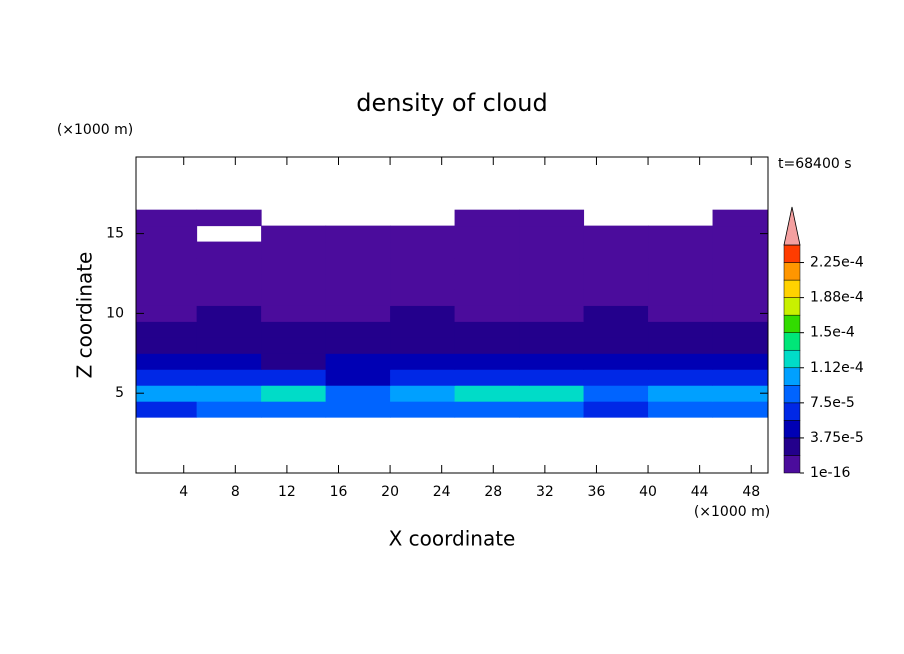 The image size is (904, 654). What do you see at coordinates (442, 492) in the screenshot?
I see `x-tick-label: 24` at bounding box center [442, 492].